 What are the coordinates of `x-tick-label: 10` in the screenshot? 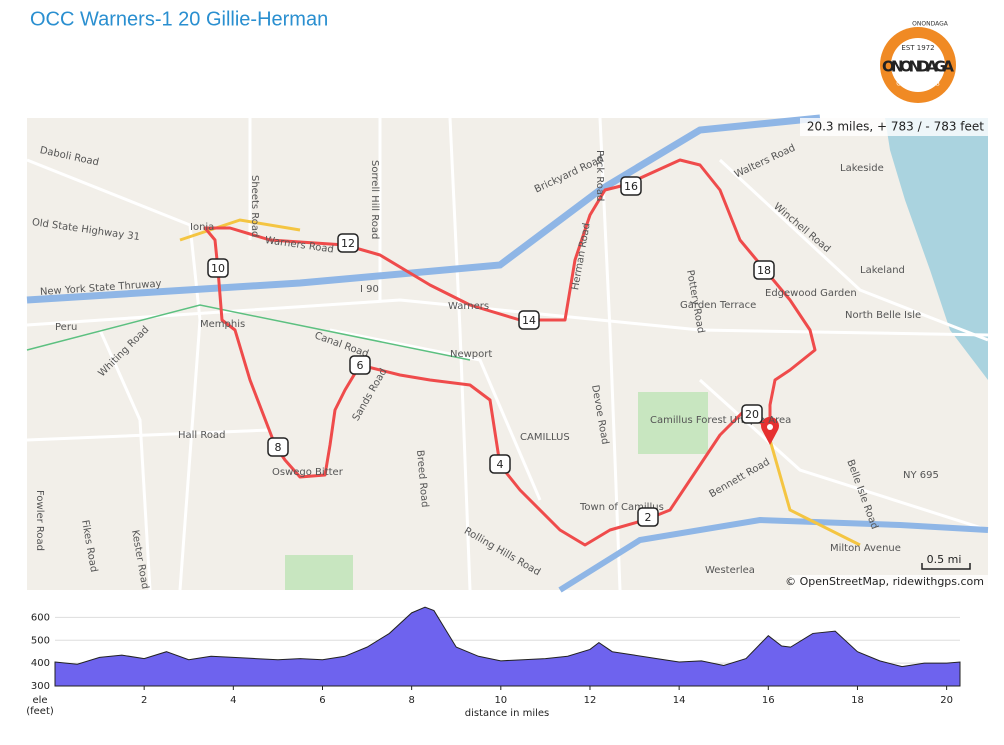 It's located at (500, 700).